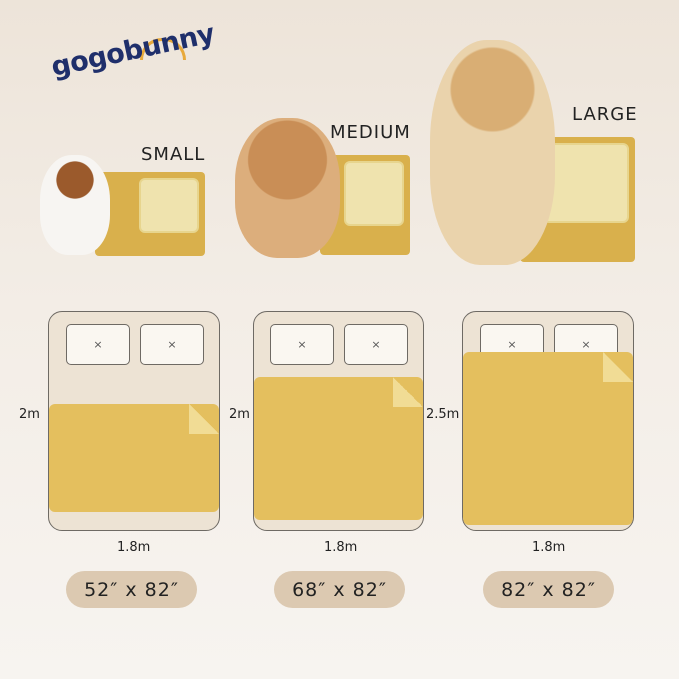 The height and width of the screenshot is (679, 679). Describe the element at coordinates (75, 205) in the screenshot. I see `dog-image-small` at that location.